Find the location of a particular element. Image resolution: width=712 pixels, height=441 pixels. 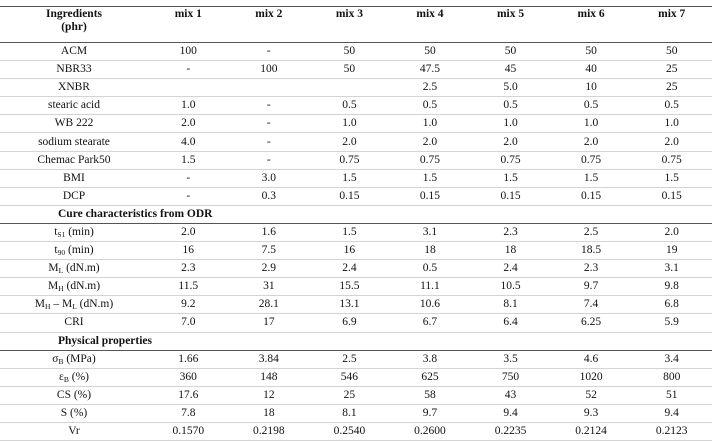

cell: 7.4 is located at coordinates (591, 305).